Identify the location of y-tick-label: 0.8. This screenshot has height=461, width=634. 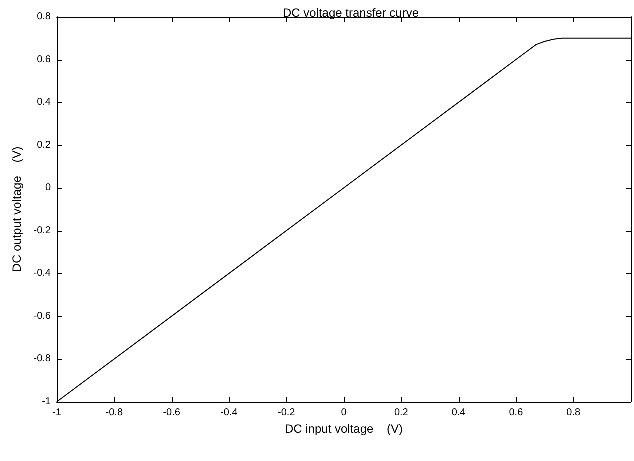
(44, 17).